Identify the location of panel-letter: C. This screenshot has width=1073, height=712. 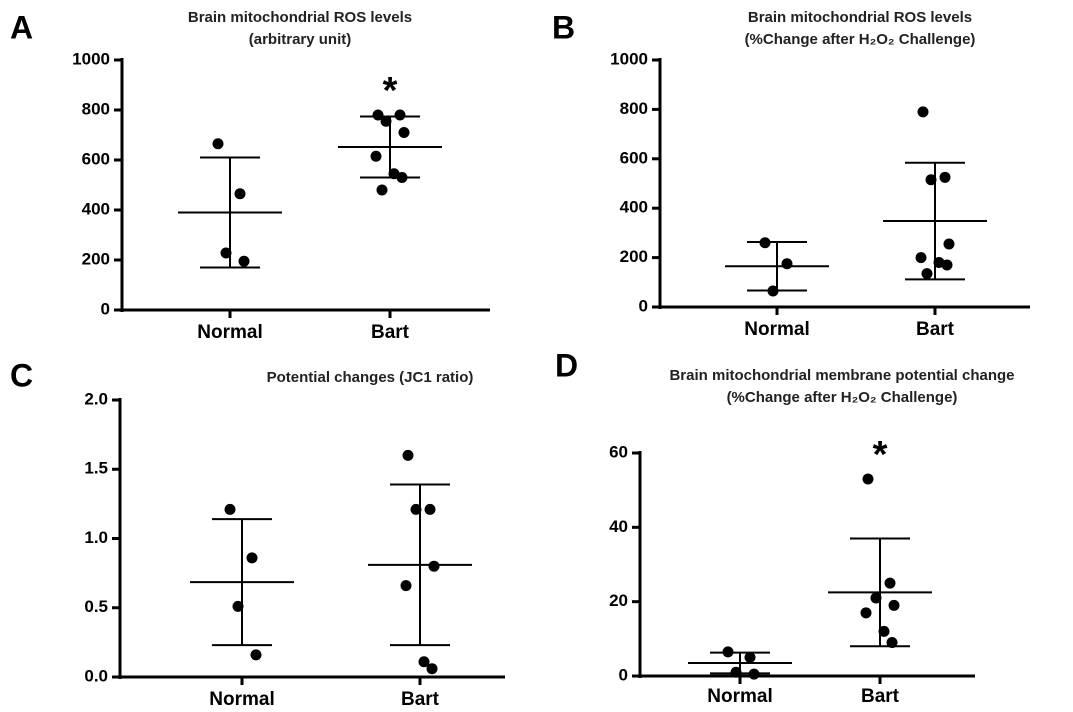
(21, 375).